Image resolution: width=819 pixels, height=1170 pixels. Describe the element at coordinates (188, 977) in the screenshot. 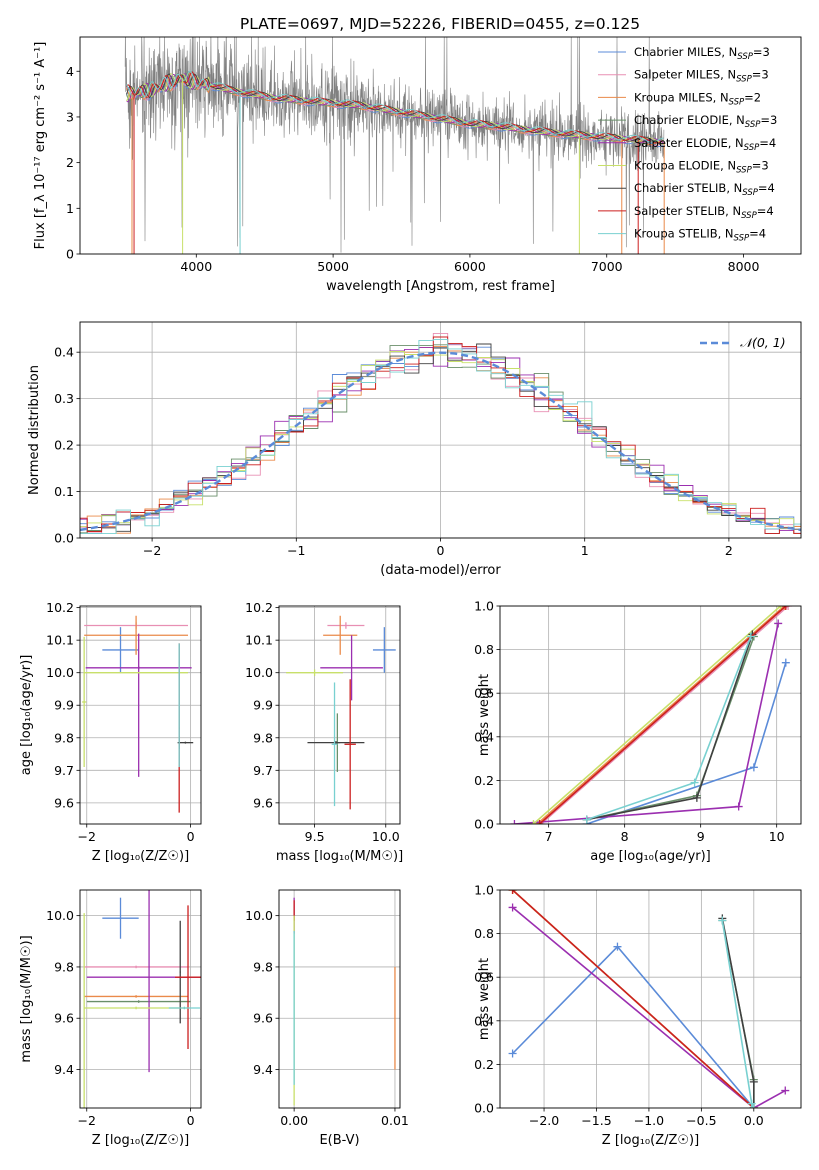

I see `mass-vs-z-point-salpeter_stelib` at that location.